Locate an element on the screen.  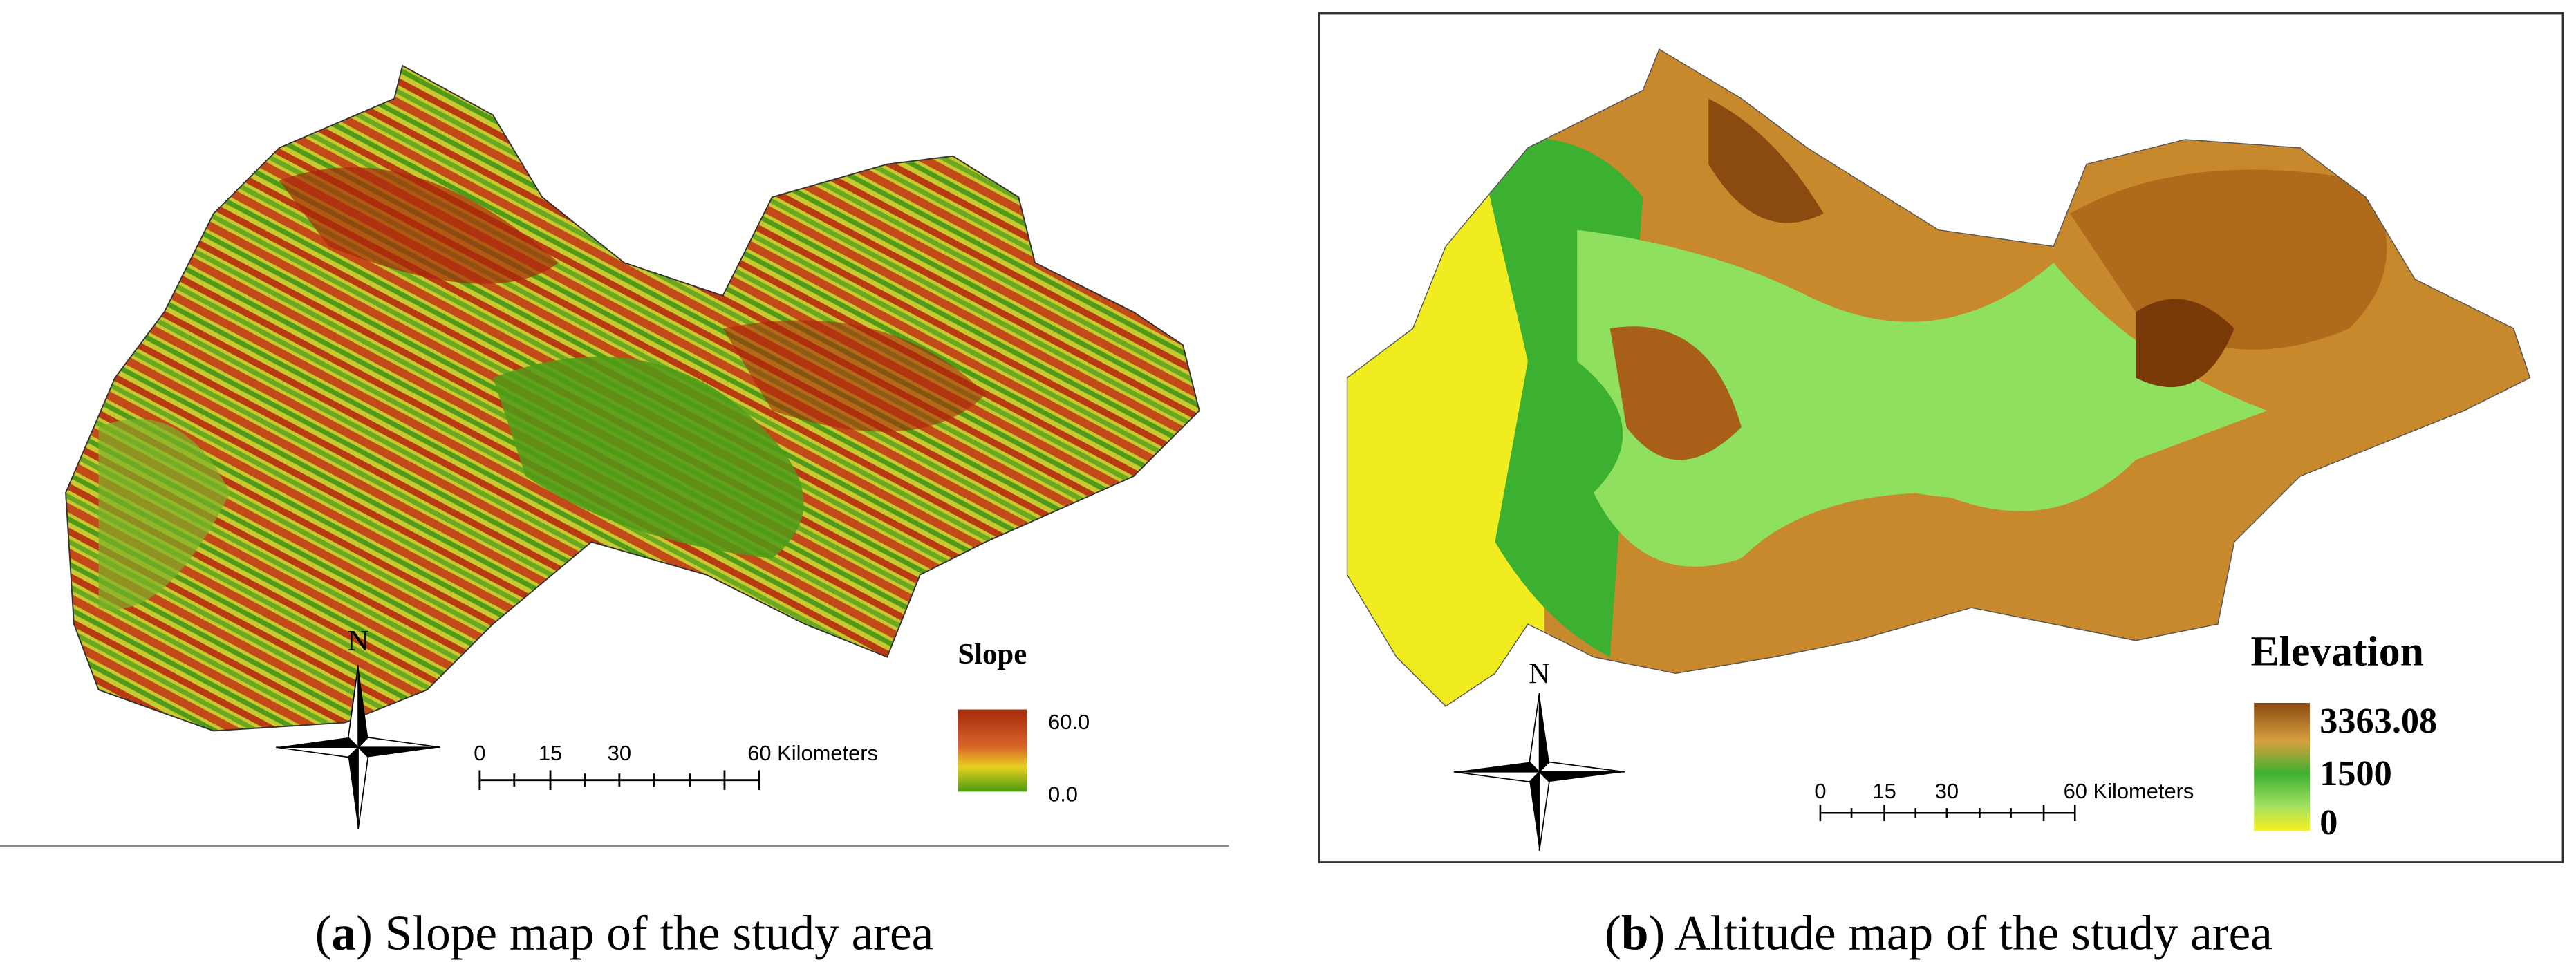
legend-high: 60.0 is located at coordinates (1069, 722).